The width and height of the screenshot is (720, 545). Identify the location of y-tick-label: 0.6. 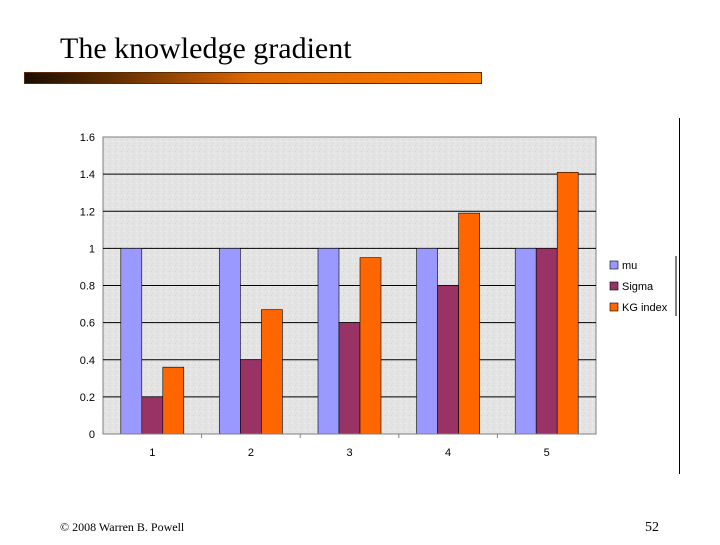
(87, 324).